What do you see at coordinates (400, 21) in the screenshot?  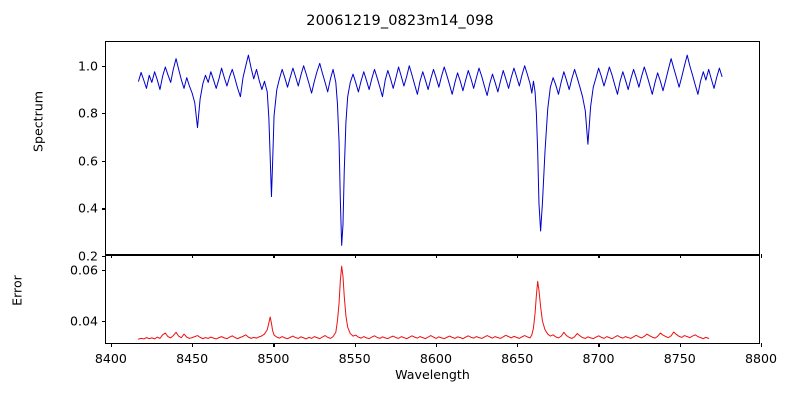 I see `page-title: 20061219_0823m14_098` at bounding box center [400, 21].